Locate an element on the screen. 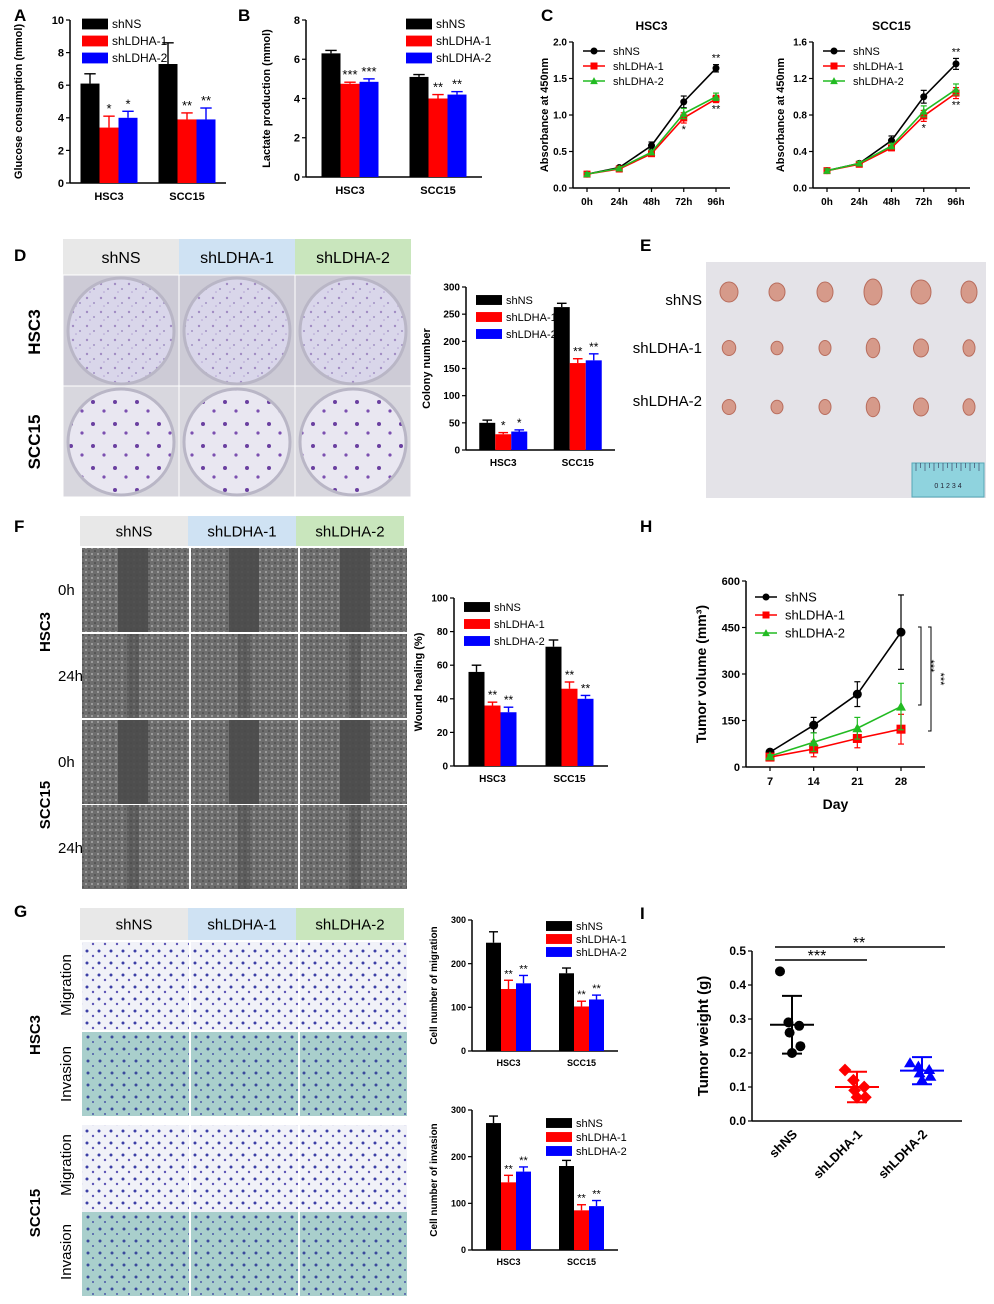 This screenshot has height=1304, width=994. x-tick-label: 21 is located at coordinates (857, 782).